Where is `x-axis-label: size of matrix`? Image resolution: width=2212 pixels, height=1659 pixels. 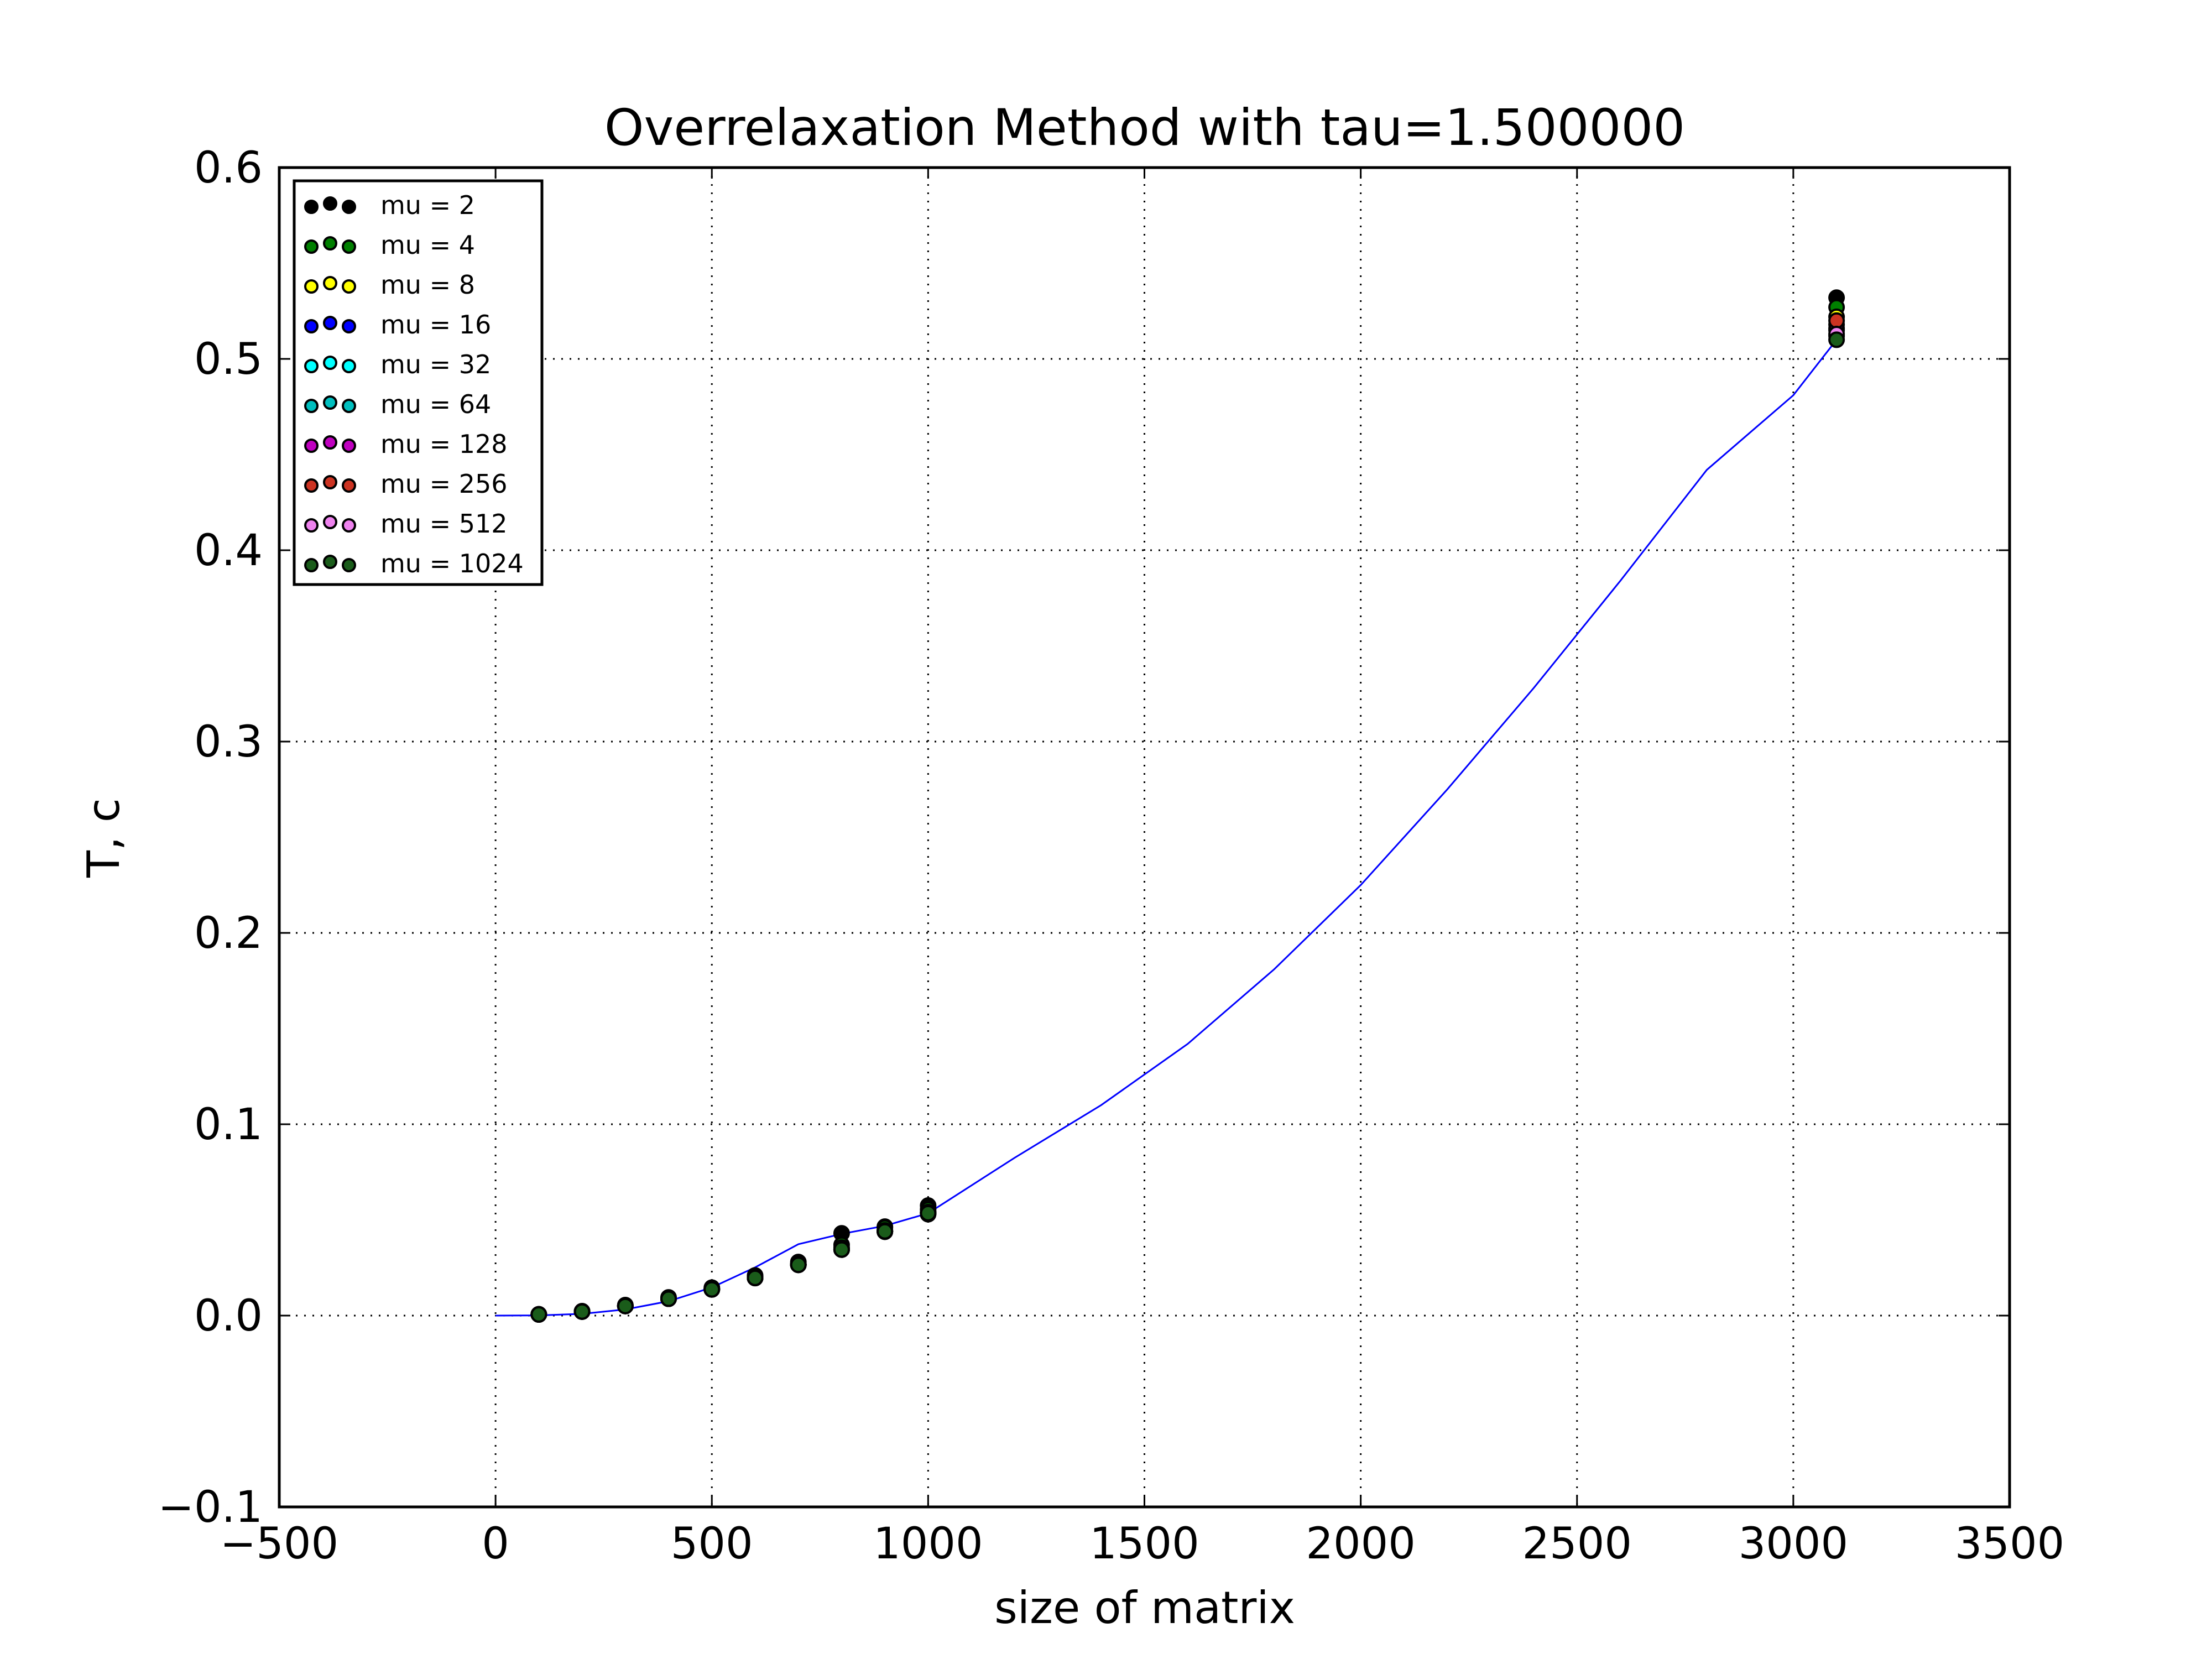
x-axis-label: size of matrix is located at coordinates (1145, 1608).